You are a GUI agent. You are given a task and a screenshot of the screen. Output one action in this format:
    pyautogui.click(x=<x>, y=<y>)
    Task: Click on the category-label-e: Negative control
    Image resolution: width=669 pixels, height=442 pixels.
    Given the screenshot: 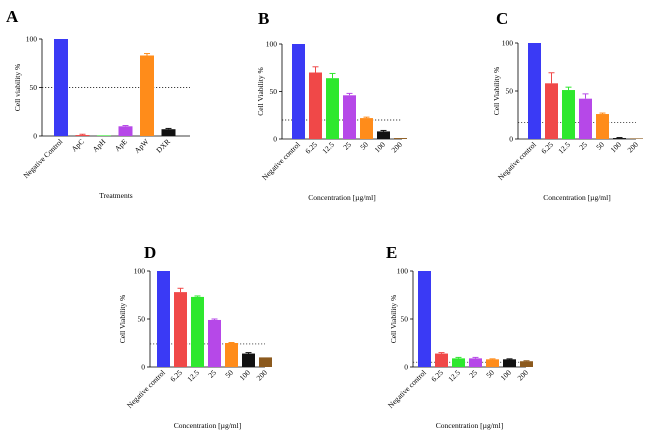 What is the action you would take?
    pyautogui.click(x=407, y=389)
    